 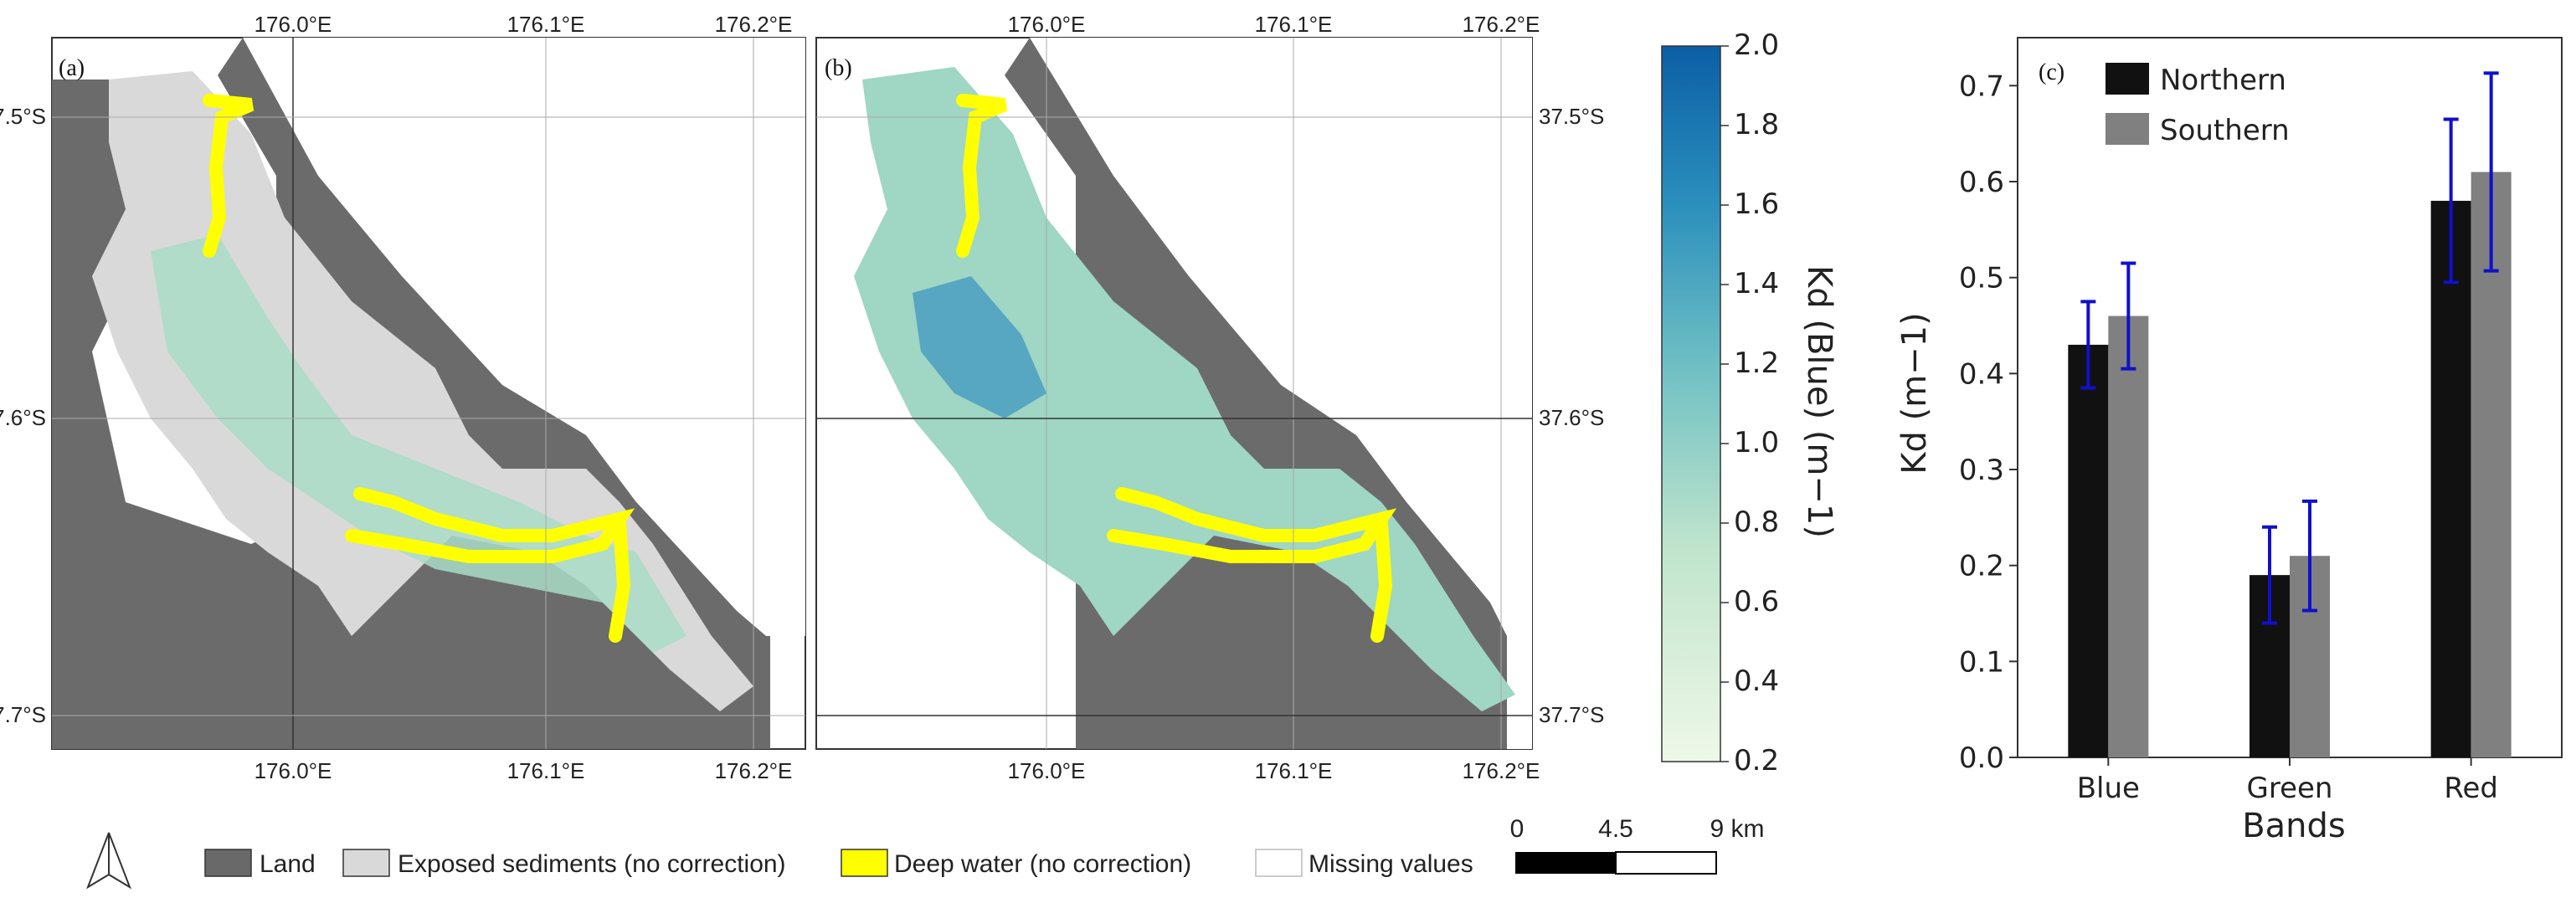 I want to click on lon-tick-top-1: 176.0°E, so click(x=294, y=25).